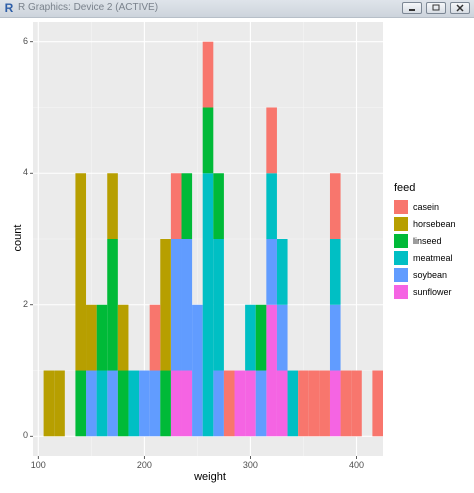  Describe the element at coordinates (250, 465) in the screenshot. I see `x-tick-label: 300` at that location.